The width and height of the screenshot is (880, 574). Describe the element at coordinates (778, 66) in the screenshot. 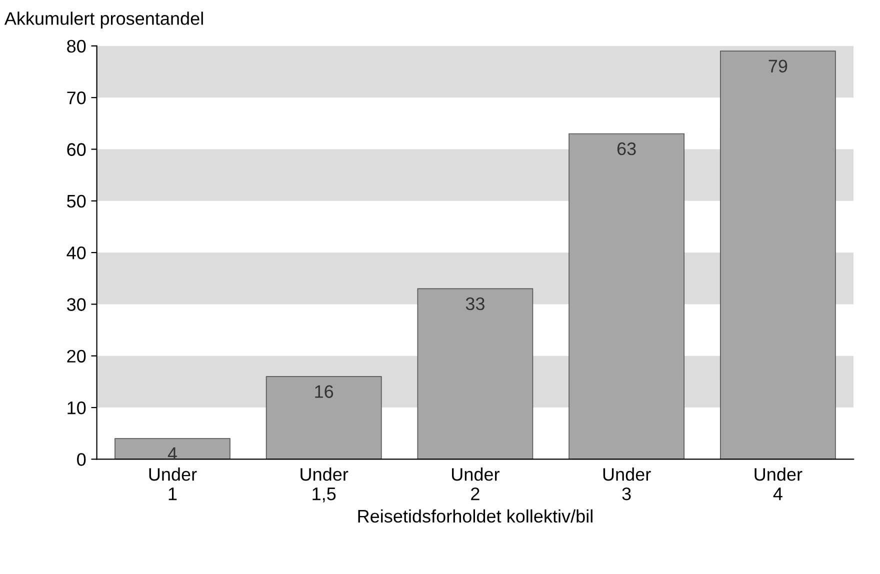

I see `data-label: 79` at that location.